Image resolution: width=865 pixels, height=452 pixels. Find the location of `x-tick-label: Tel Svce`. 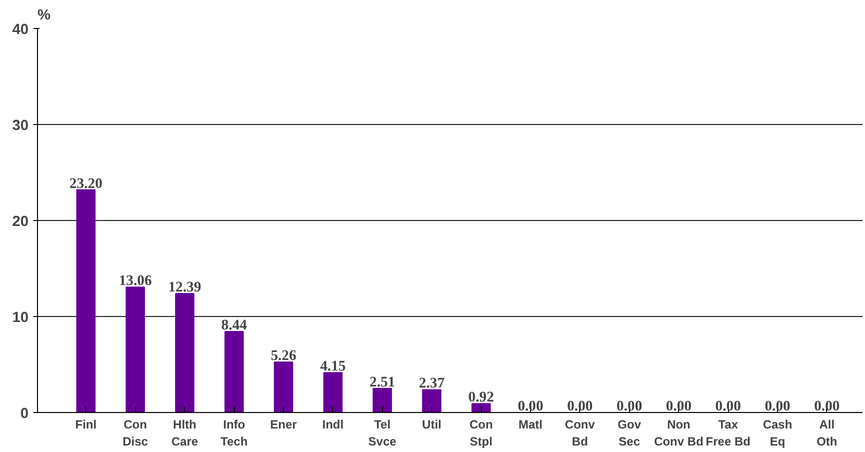

x-tick-label: Tel Svce is located at coordinates (382, 433).